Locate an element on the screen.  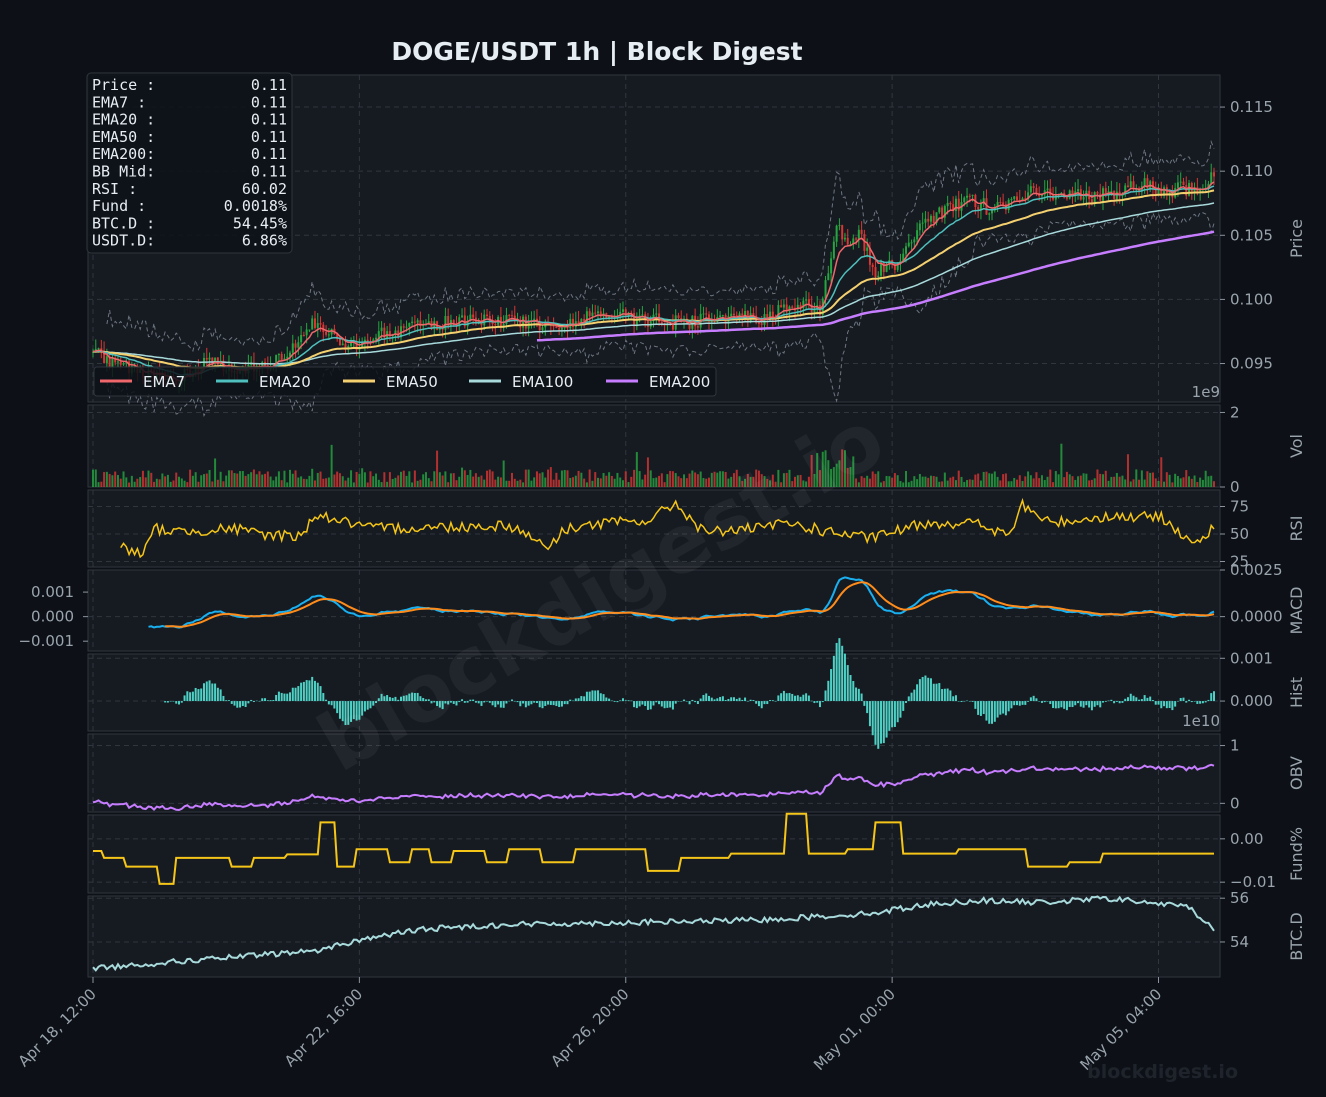
panel-macd is located at coordinates (654, 610).